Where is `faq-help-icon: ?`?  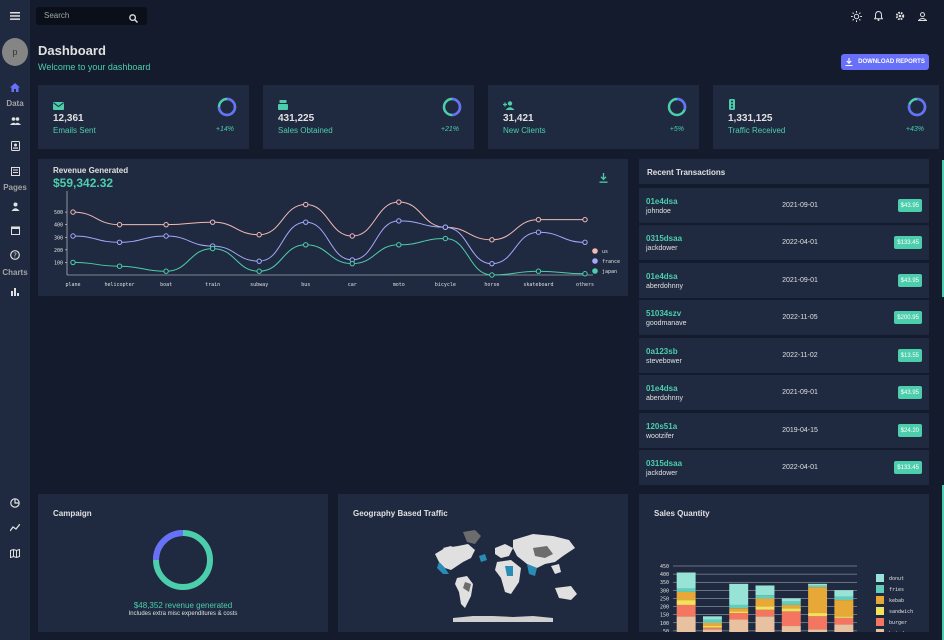 faq-help-icon: ? is located at coordinates (15, 255).